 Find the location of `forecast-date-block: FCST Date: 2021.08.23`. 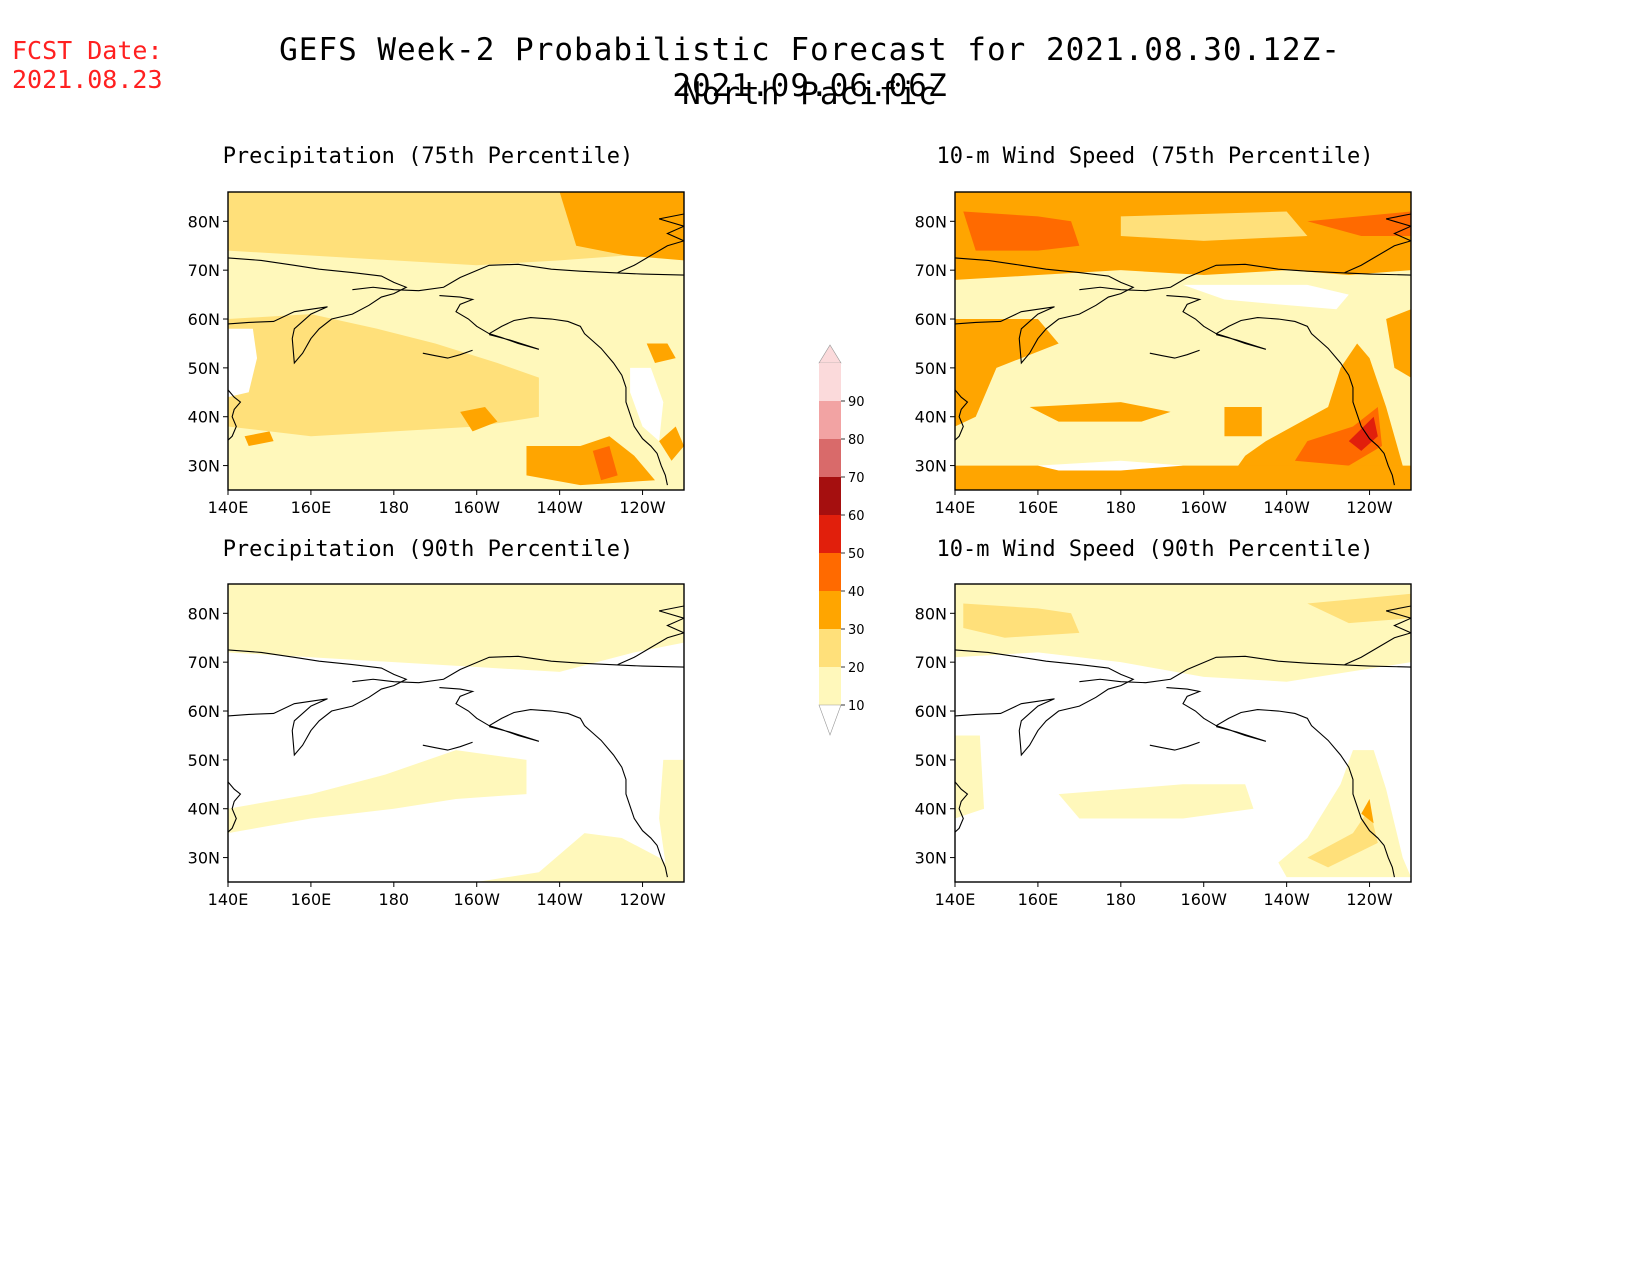

forecast-date-block: FCST Date: 2021.08.23 is located at coordinates (87, 65).